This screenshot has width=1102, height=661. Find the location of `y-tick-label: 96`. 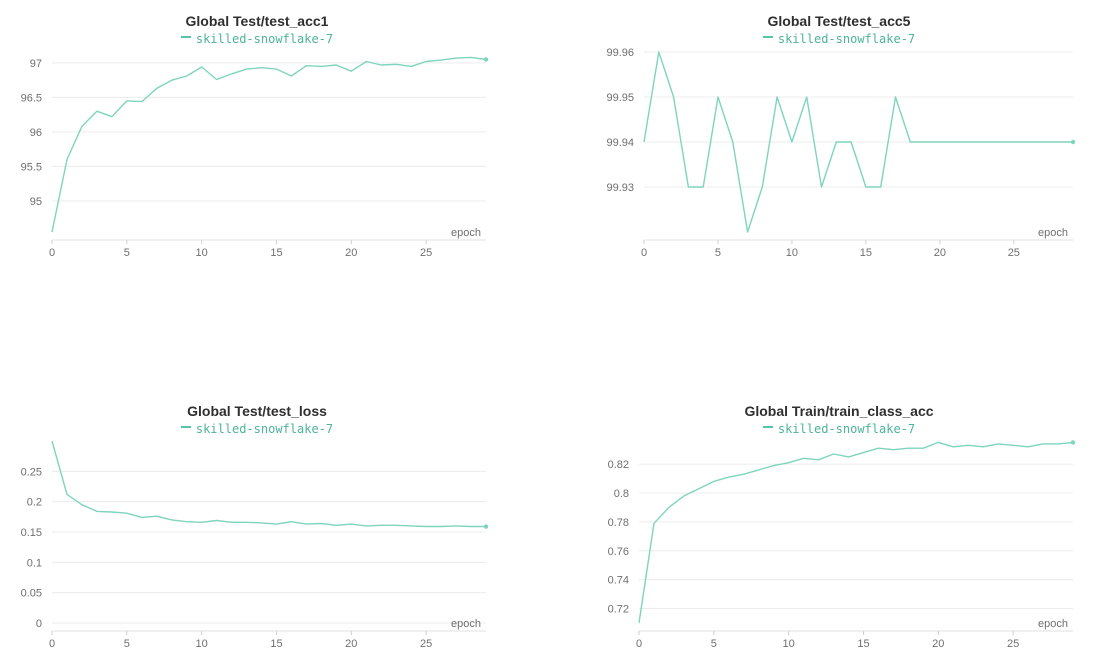

y-tick-label: 96 is located at coordinates (36, 133).